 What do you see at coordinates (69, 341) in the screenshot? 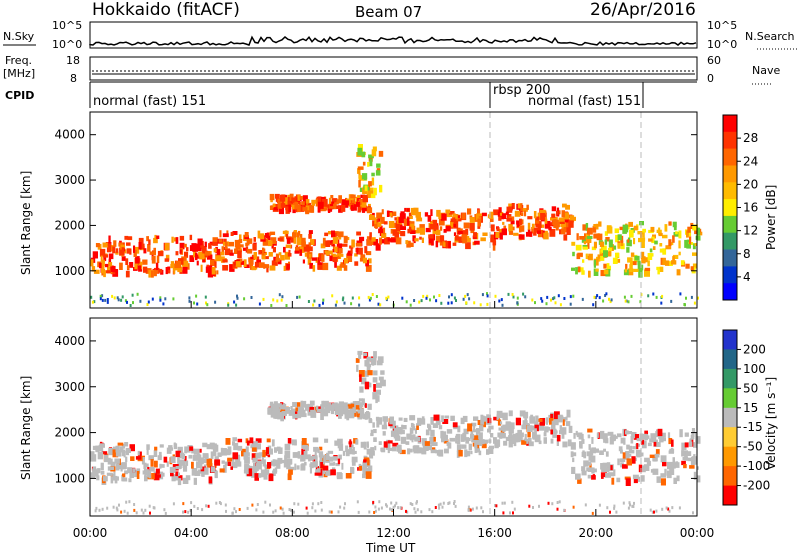
I see `y-tick-label: 4000` at bounding box center [69, 341].